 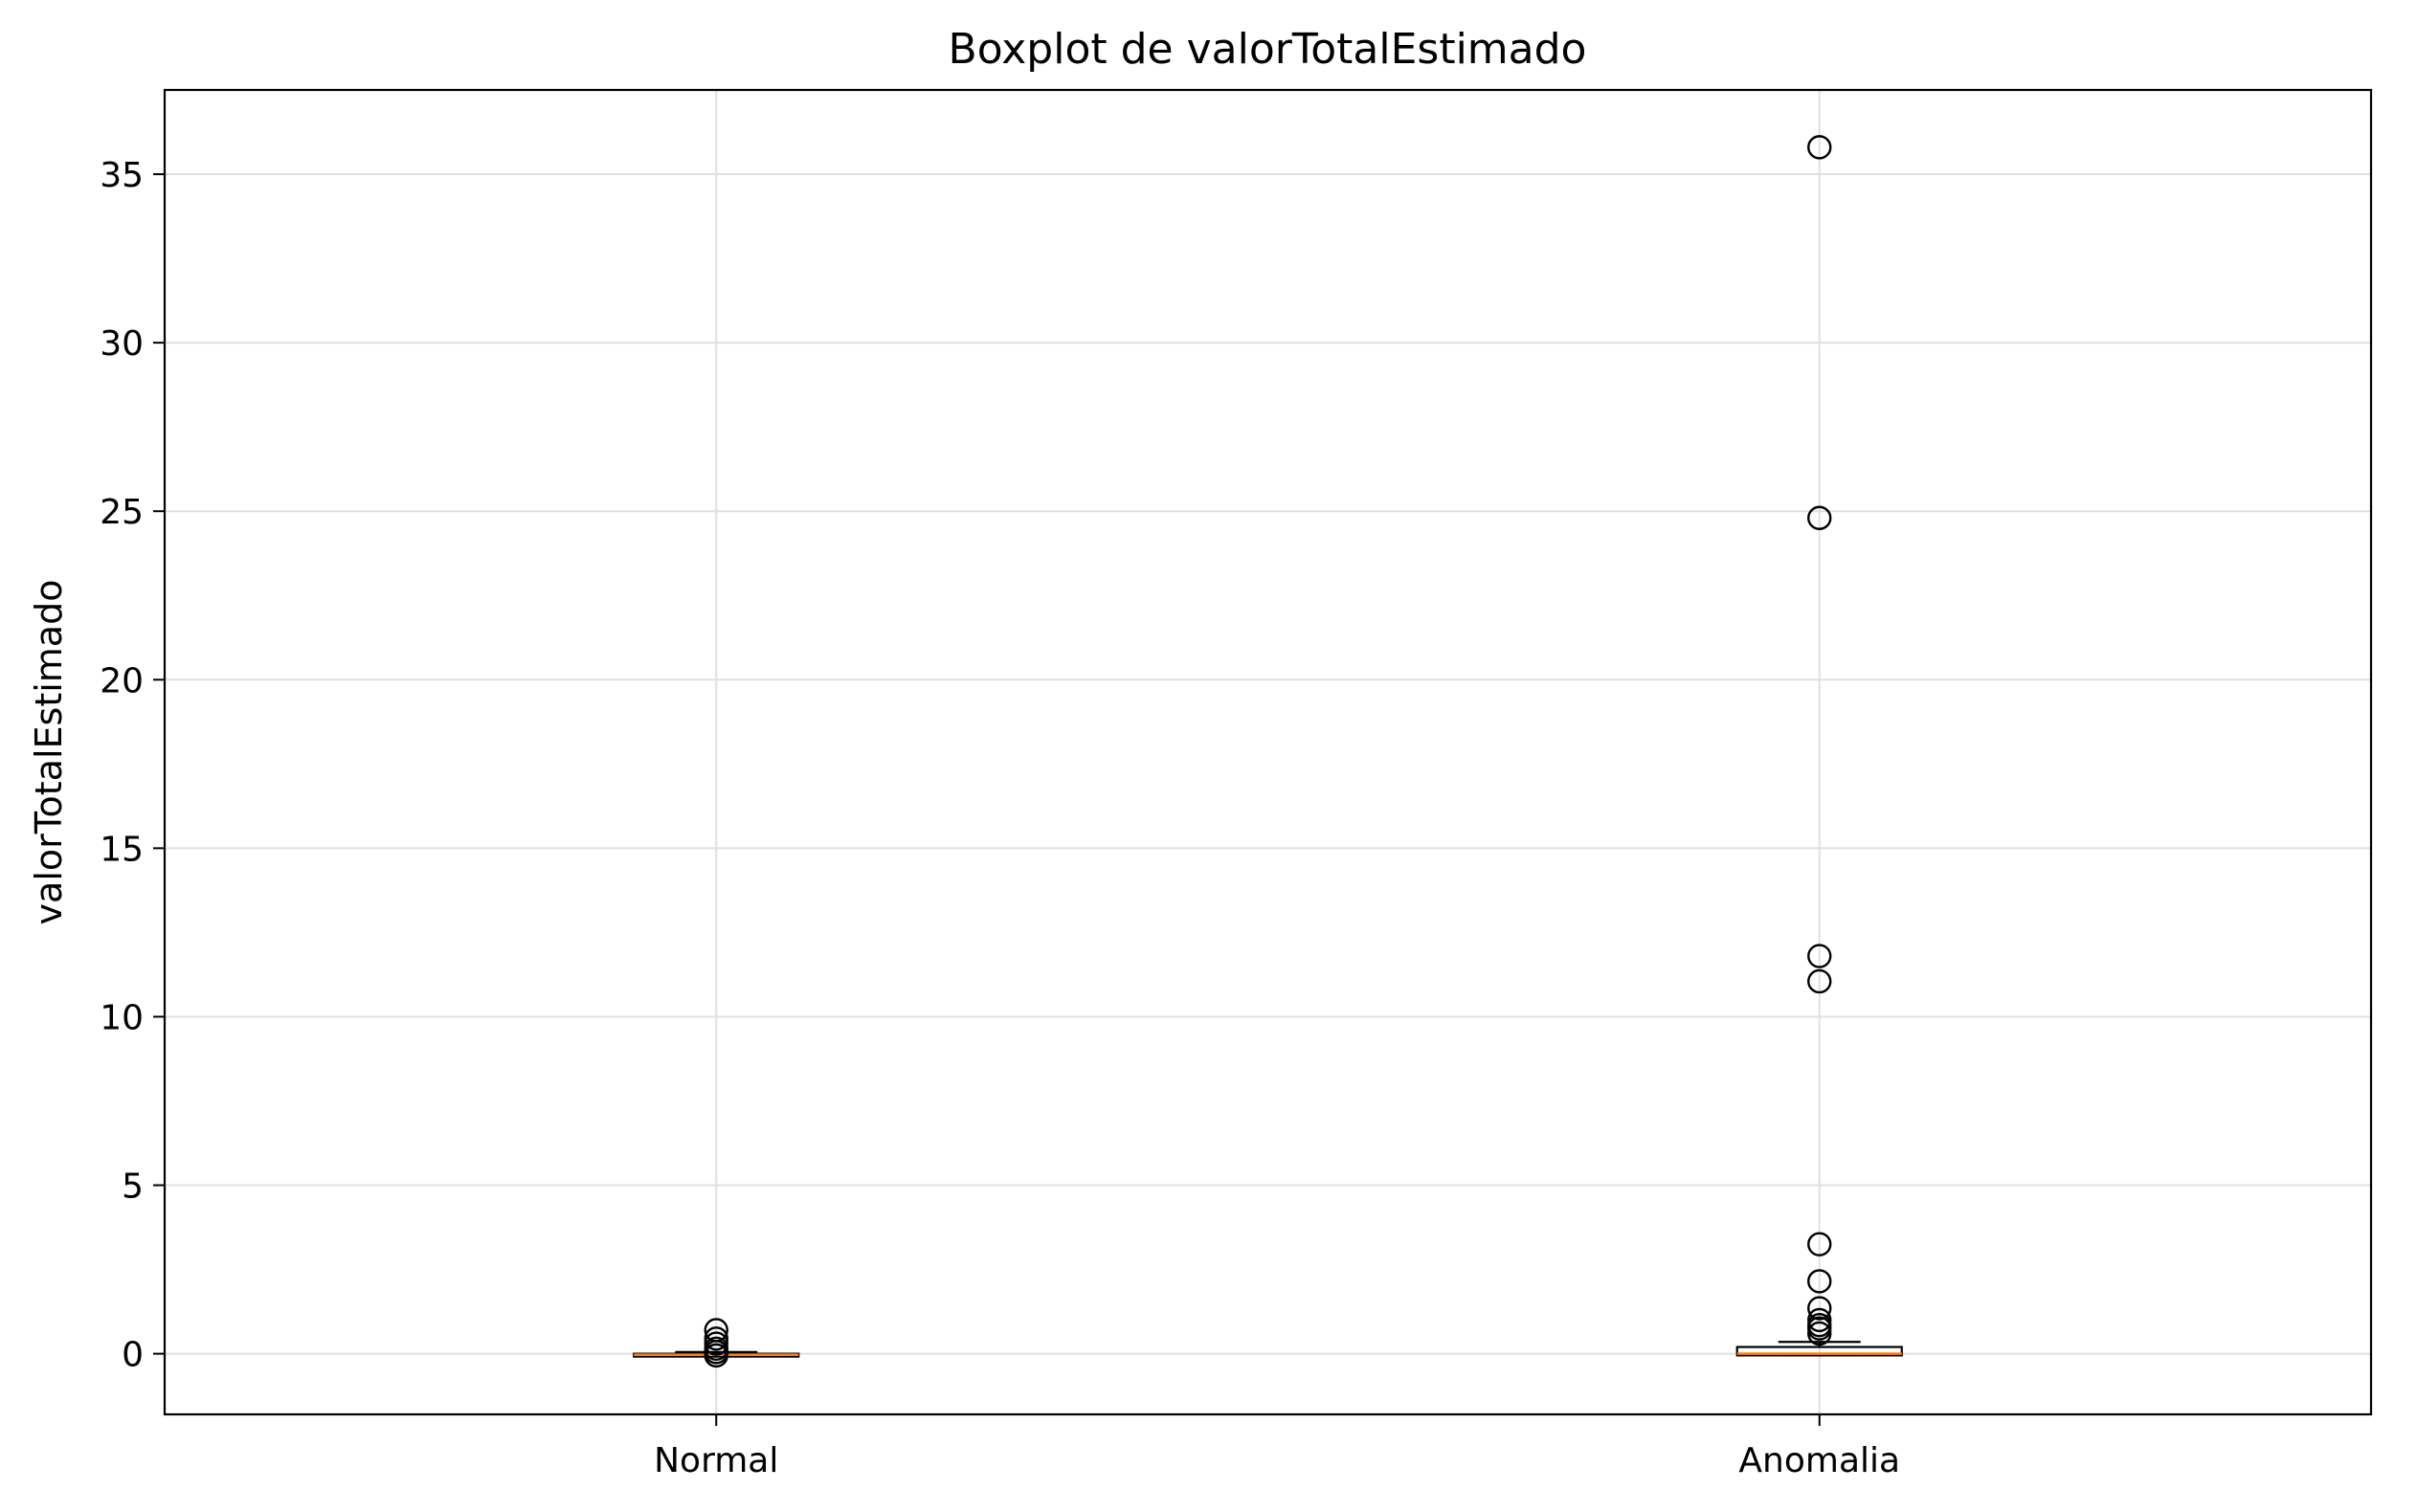 I want to click on y-tick-label: 5, so click(x=133, y=1187).